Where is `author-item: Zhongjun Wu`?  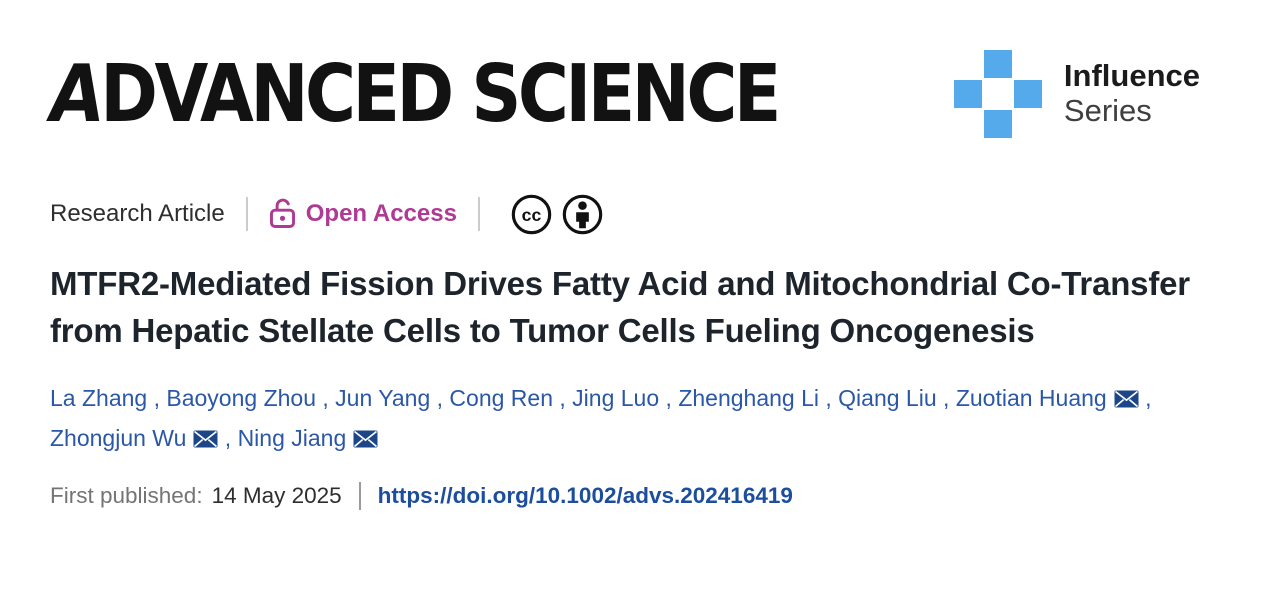 author-item: Zhongjun Wu is located at coordinates (134, 438).